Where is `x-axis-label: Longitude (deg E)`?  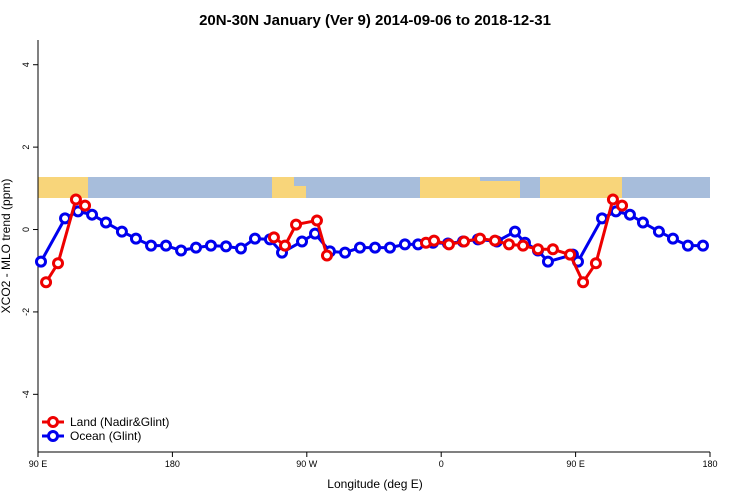
x-axis-label: Longitude (deg E) is located at coordinates (374, 484).